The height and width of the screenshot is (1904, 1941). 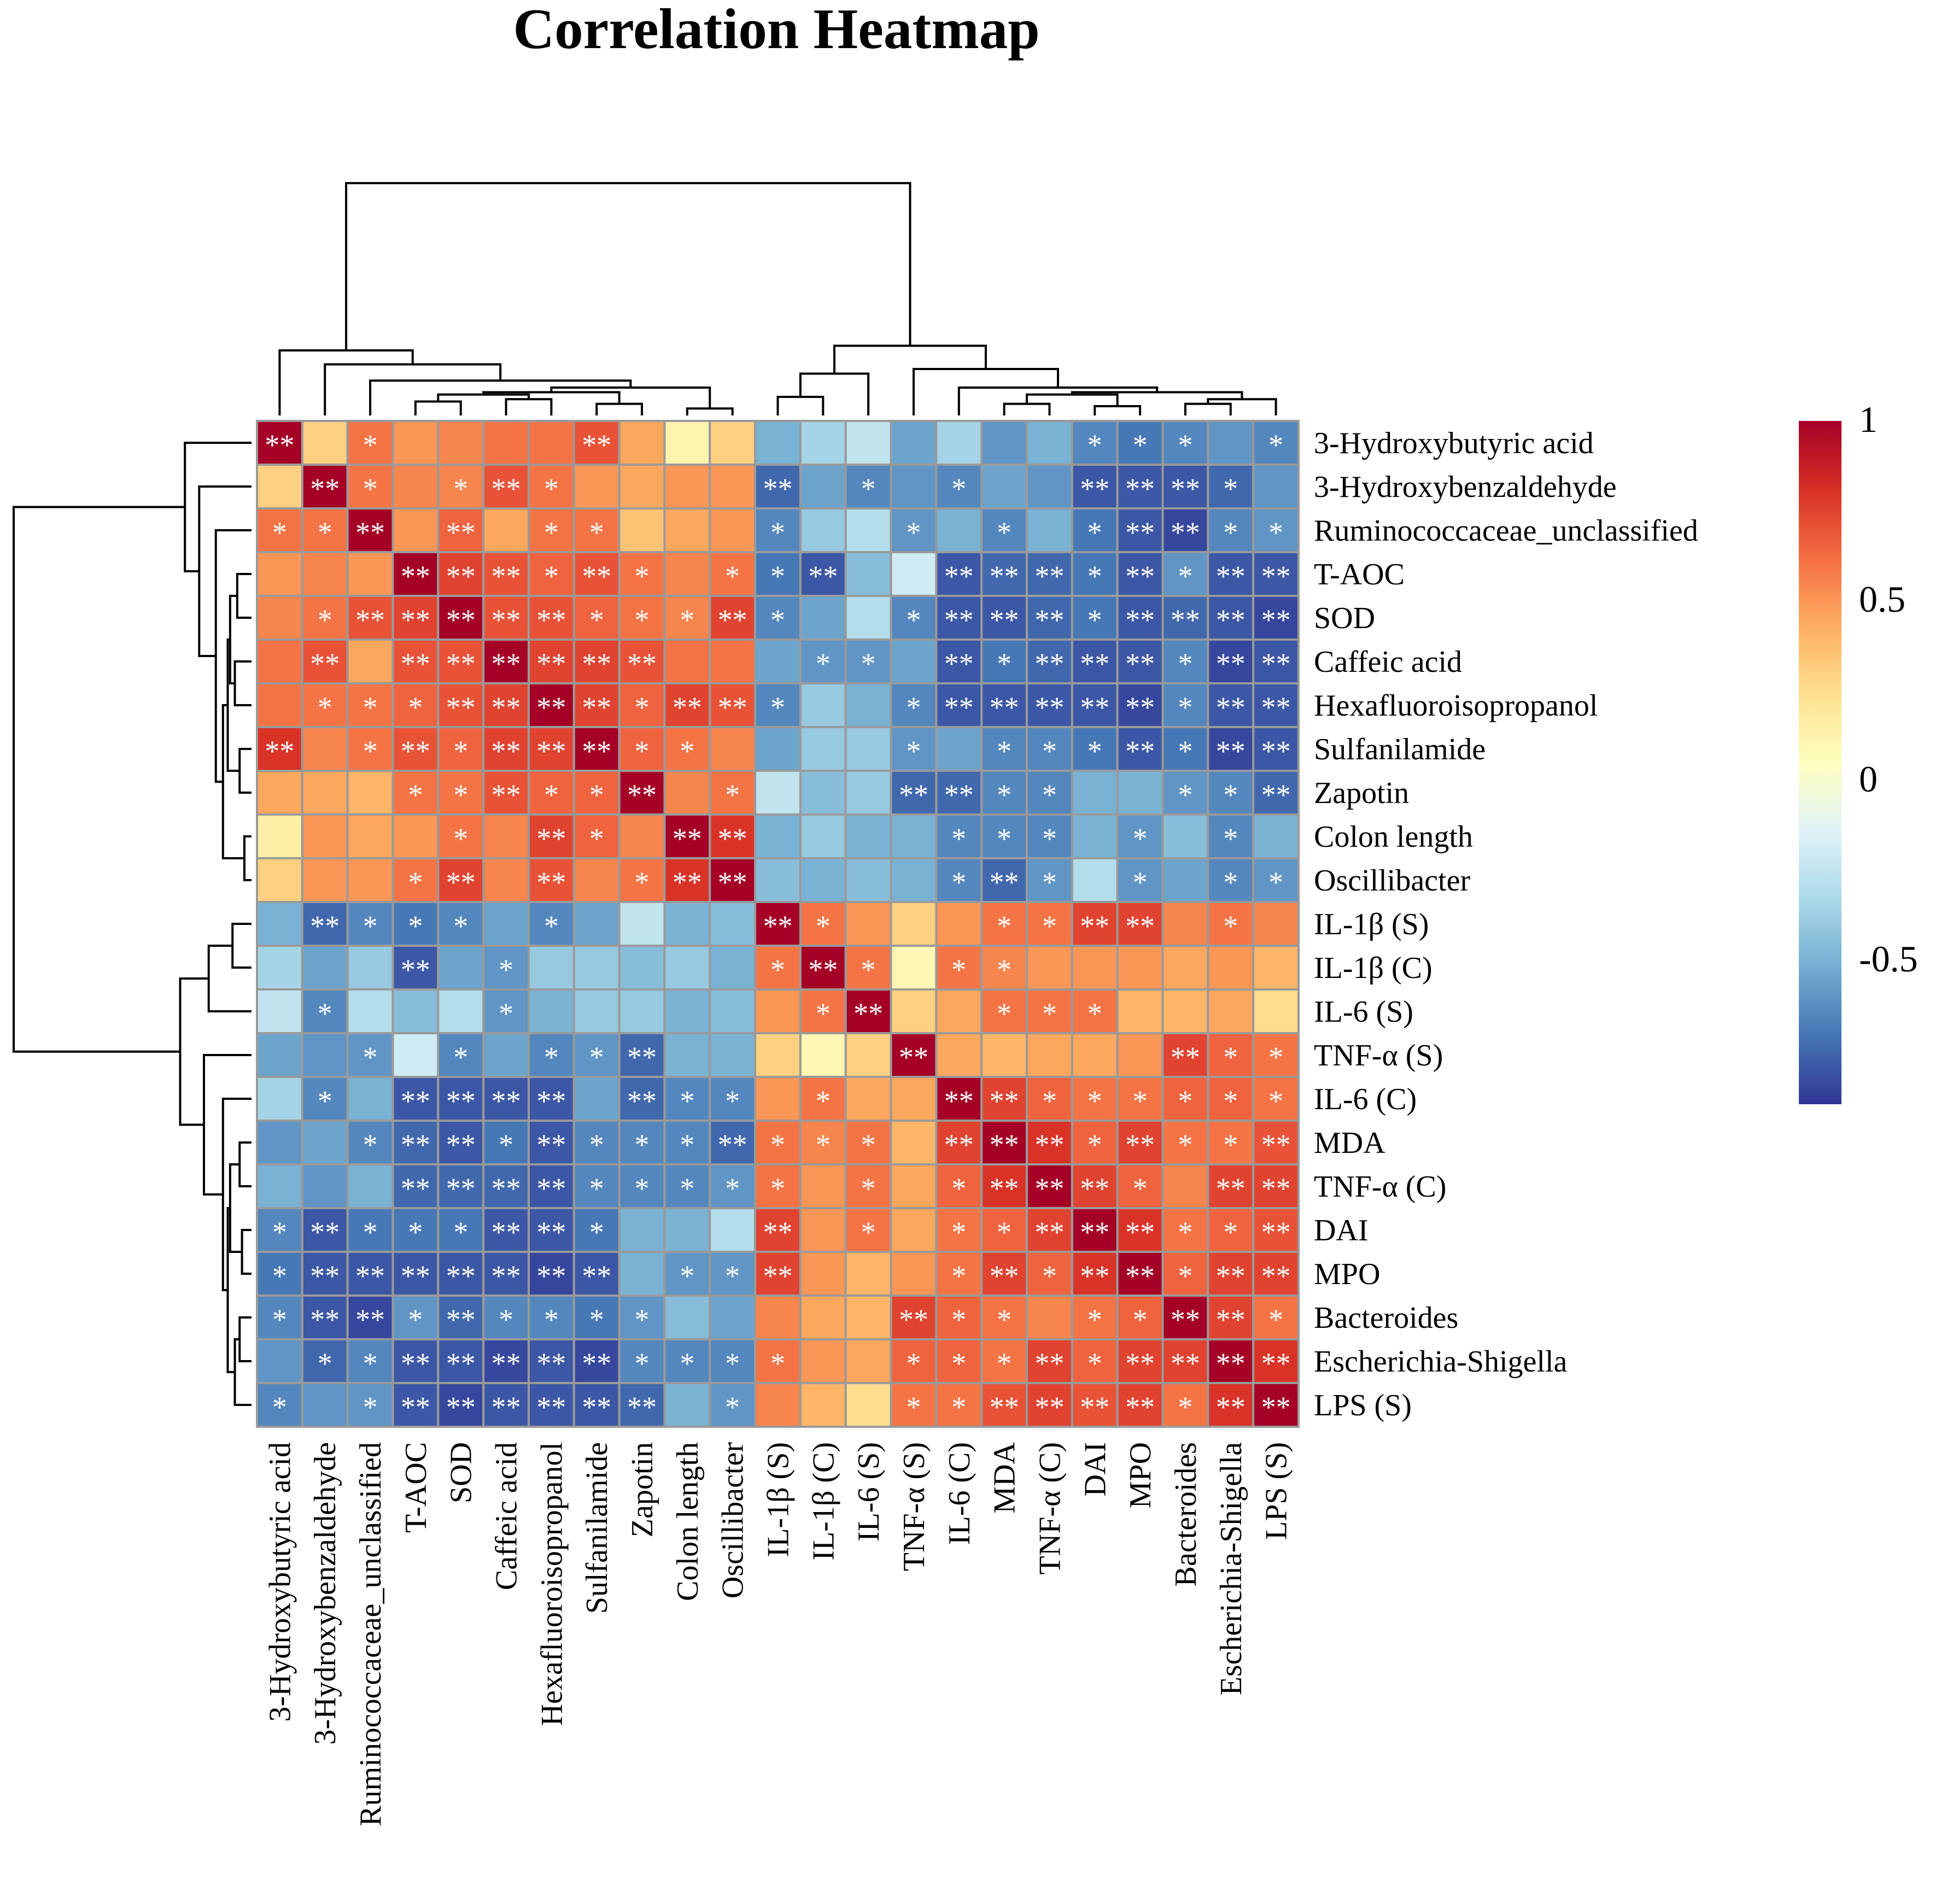 I want to click on row-label: LPS (S), so click(x=1363, y=1405).